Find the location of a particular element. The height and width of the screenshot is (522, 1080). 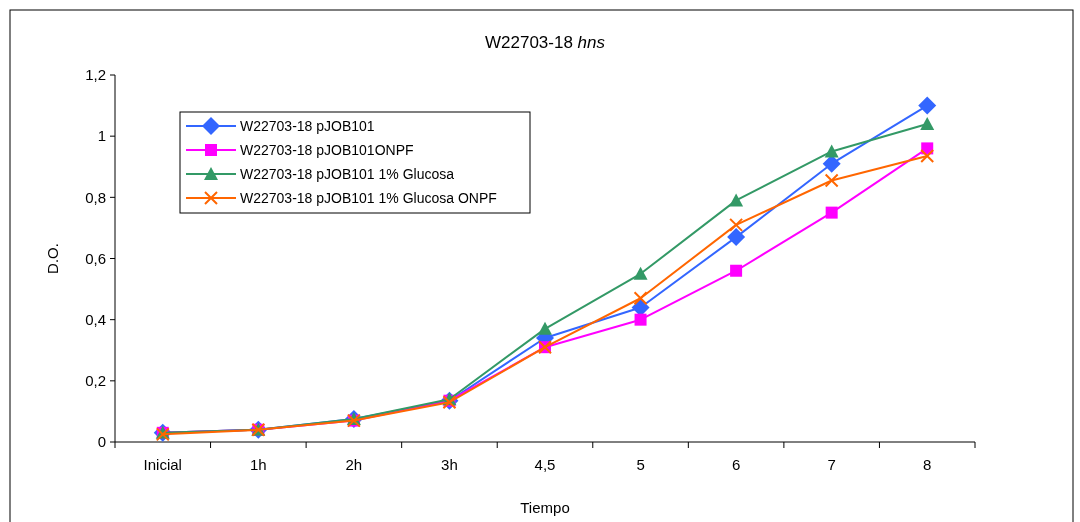

x-tick-label: Inicial is located at coordinates (162, 464).